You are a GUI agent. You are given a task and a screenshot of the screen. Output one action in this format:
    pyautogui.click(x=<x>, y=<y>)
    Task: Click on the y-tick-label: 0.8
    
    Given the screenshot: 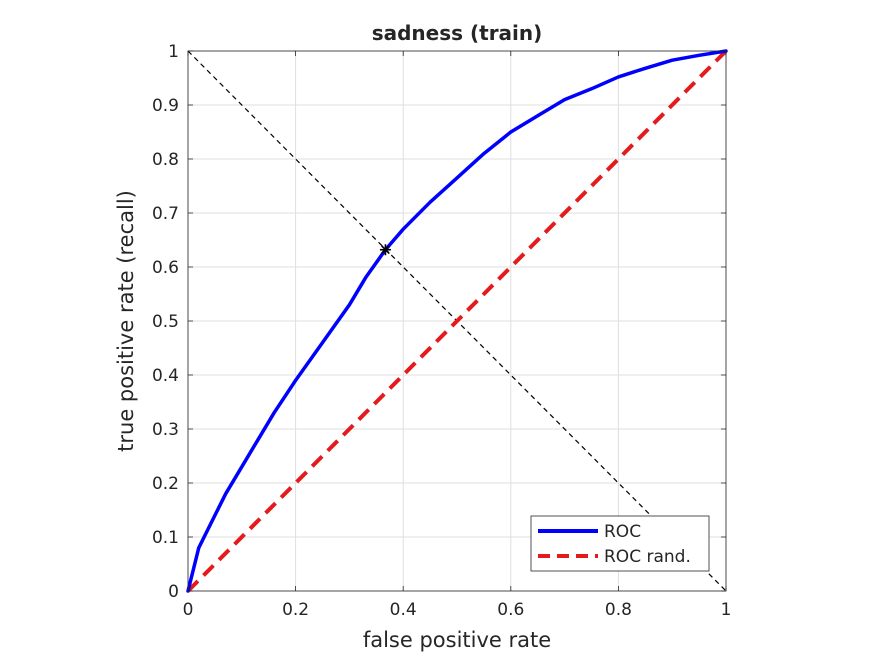 What is the action you would take?
    pyautogui.click(x=165, y=160)
    